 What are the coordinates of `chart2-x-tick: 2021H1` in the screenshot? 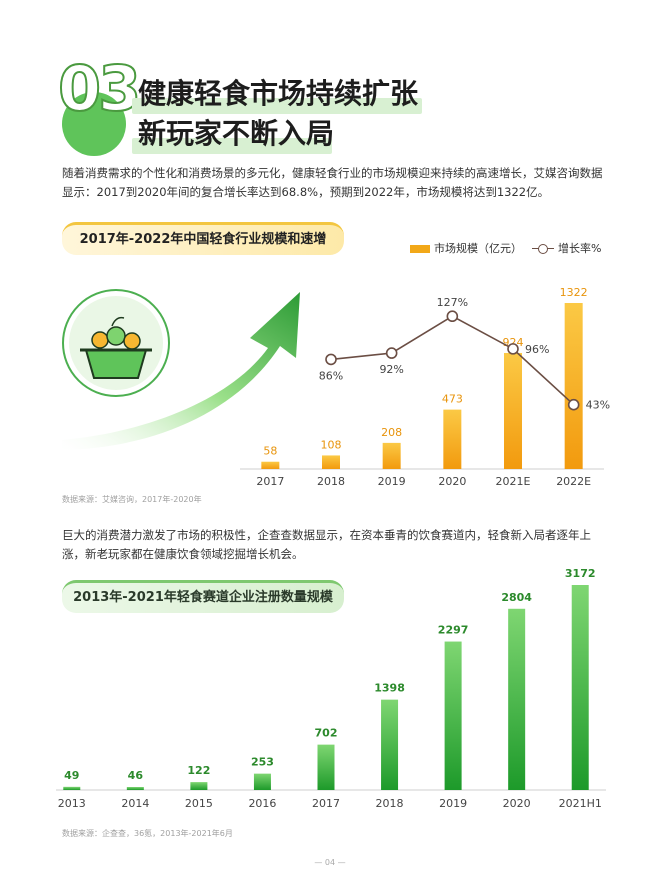 It's located at (580, 803).